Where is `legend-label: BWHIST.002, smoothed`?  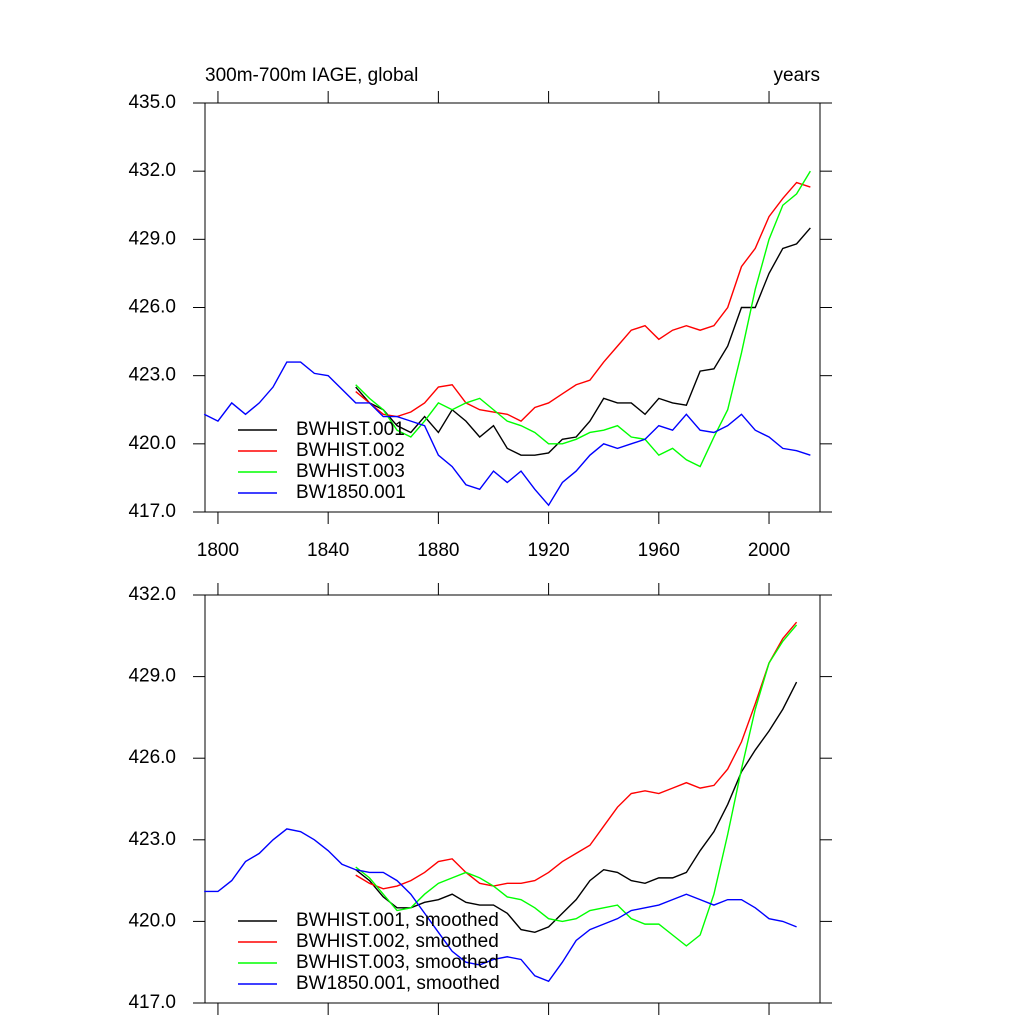 legend-label: BWHIST.002, smoothed is located at coordinates (397, 941).